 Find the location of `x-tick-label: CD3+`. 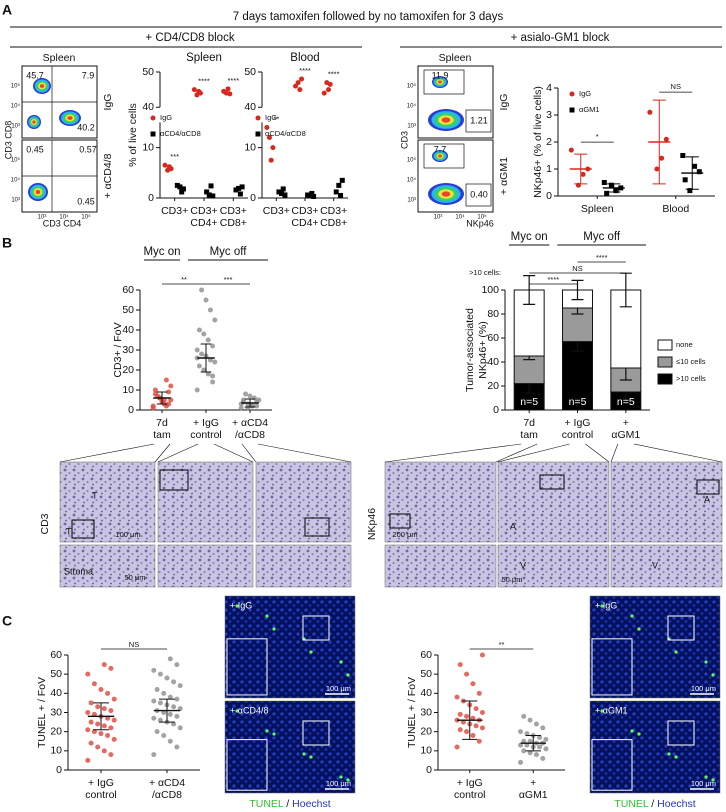

x-tick-label: CD3+ is located at coordinates (203, 211).